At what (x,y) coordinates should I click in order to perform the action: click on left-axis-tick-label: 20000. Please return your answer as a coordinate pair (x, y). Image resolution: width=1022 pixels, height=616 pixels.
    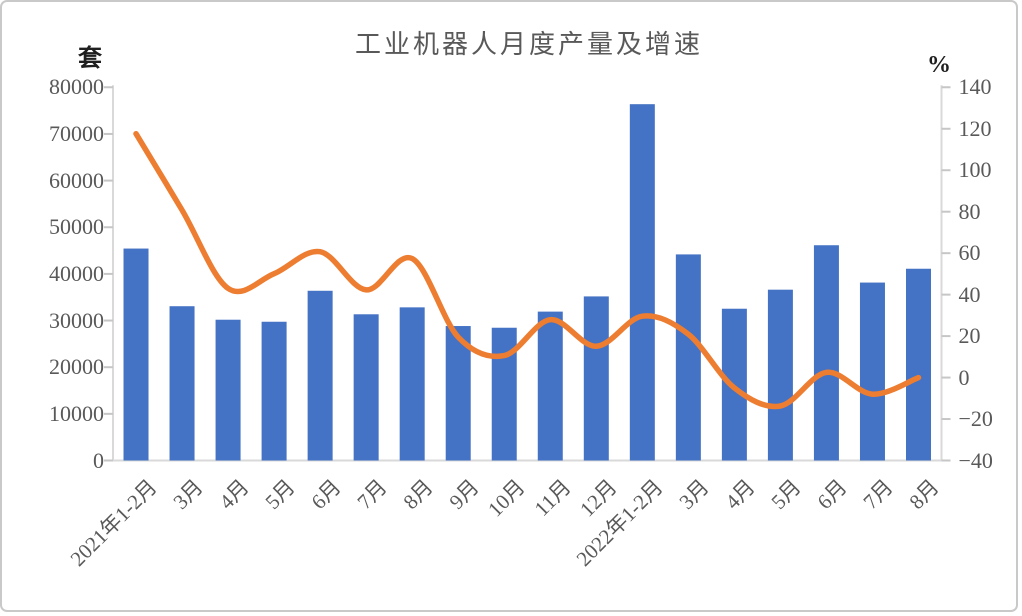
    Looking at the image, I should click on (76, 367).